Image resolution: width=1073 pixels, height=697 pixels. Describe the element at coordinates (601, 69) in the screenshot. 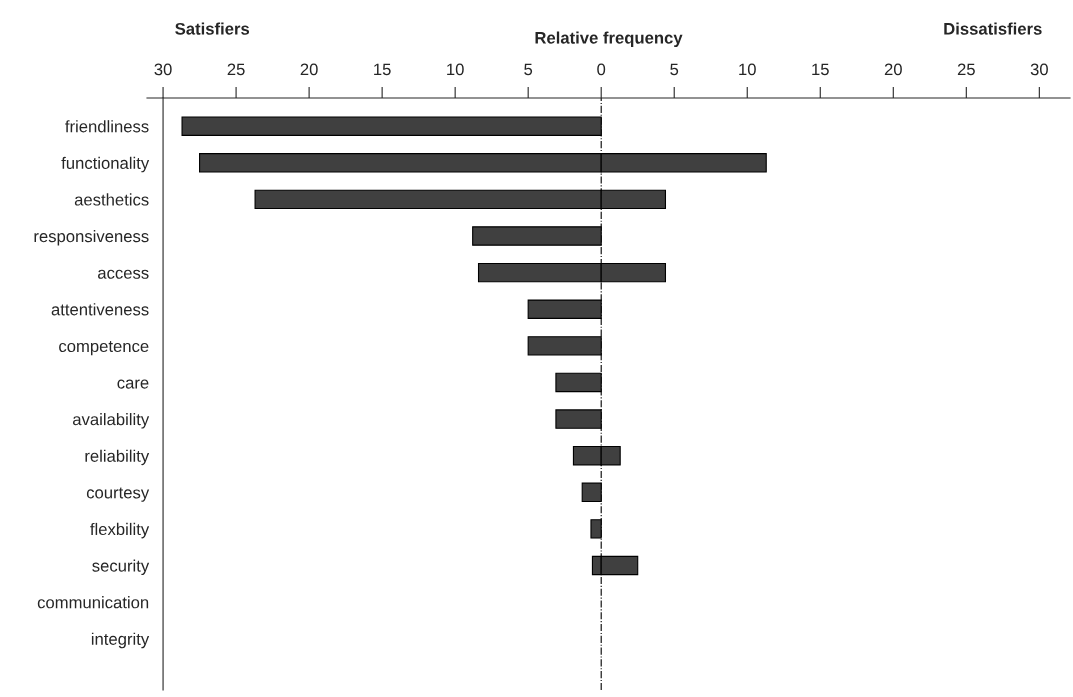

I see `x-tick-label: 0` at that location.